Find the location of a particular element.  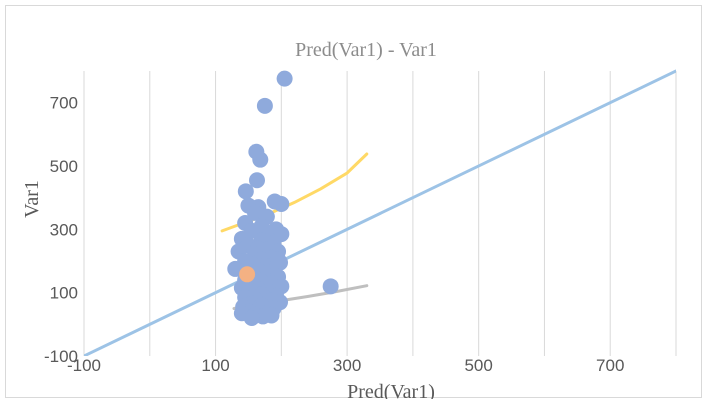

point-layer is located at coordinates (283, 198).